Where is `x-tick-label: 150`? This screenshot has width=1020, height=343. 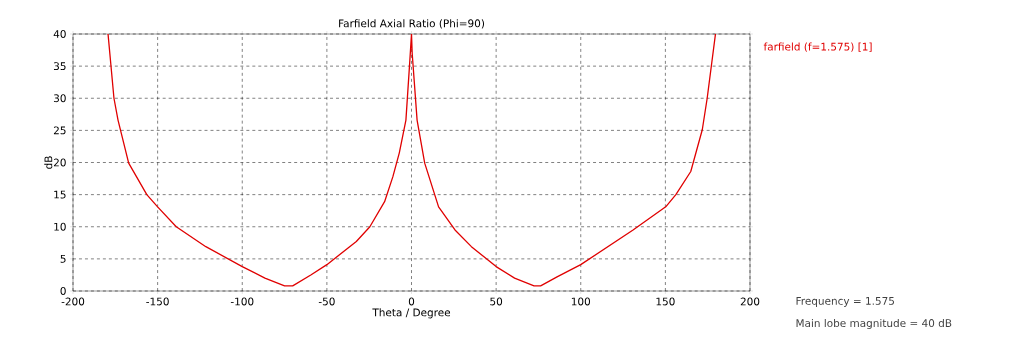
x-tick-label: 150 is located at coordinates (665, 301).